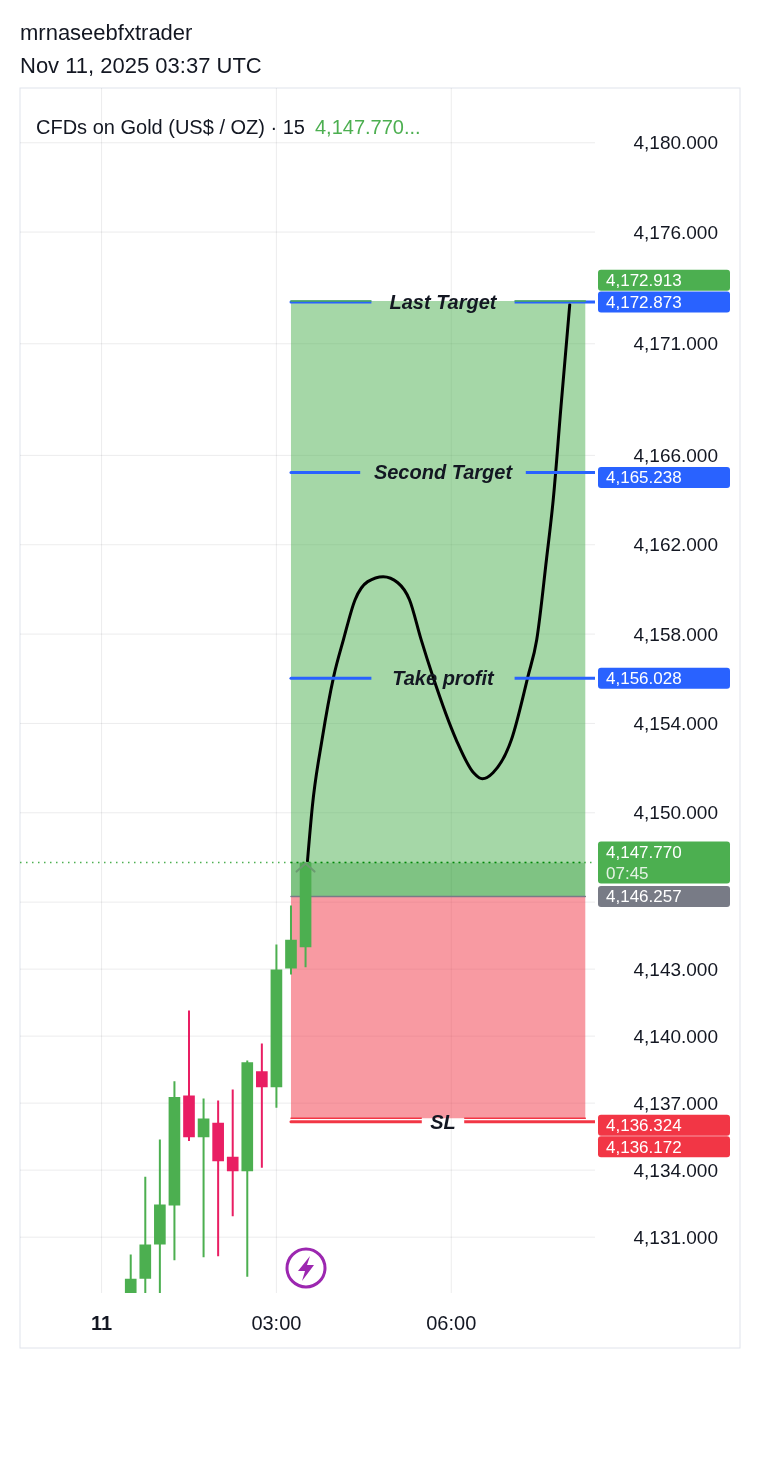 The width and height of the screenshot is (760, 1470). Describe the element at coordinates (102, 1323) in the screenshot. I see `x-tick-label: 11` at that location.